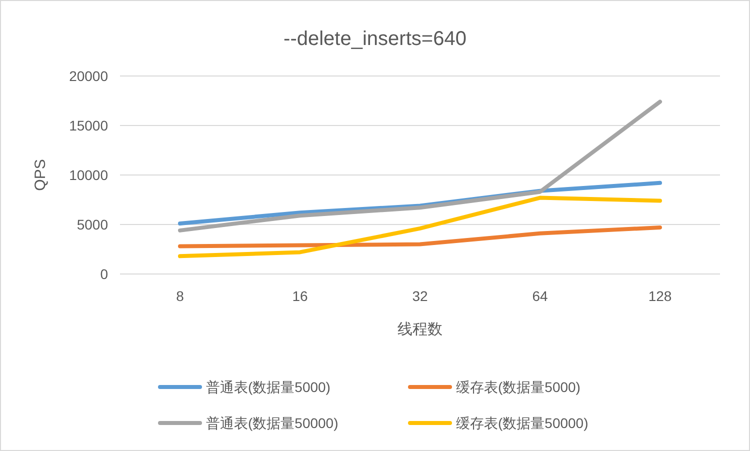 The height and width of the screenshot is (451, 750). I want to click on legend-label: 普通表(数据量5000), so click(268, 387).